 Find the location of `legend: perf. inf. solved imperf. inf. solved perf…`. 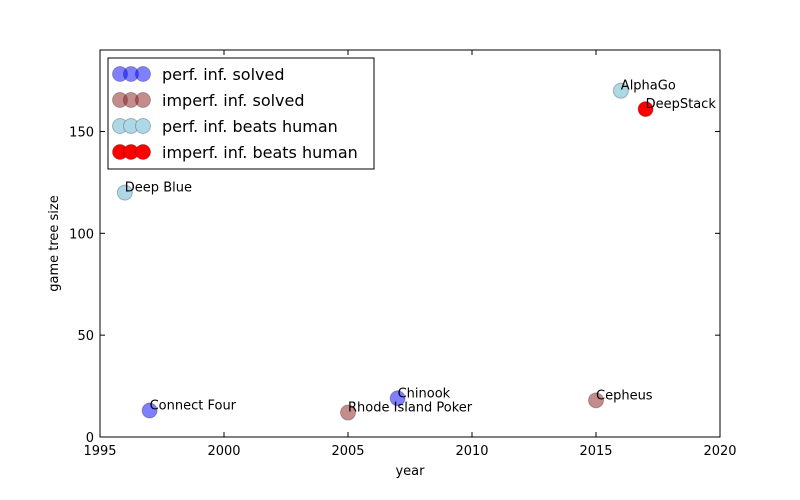

legend: perf. inf. solved imperf. inf. solved perf… is located at coordinates (241, 113).